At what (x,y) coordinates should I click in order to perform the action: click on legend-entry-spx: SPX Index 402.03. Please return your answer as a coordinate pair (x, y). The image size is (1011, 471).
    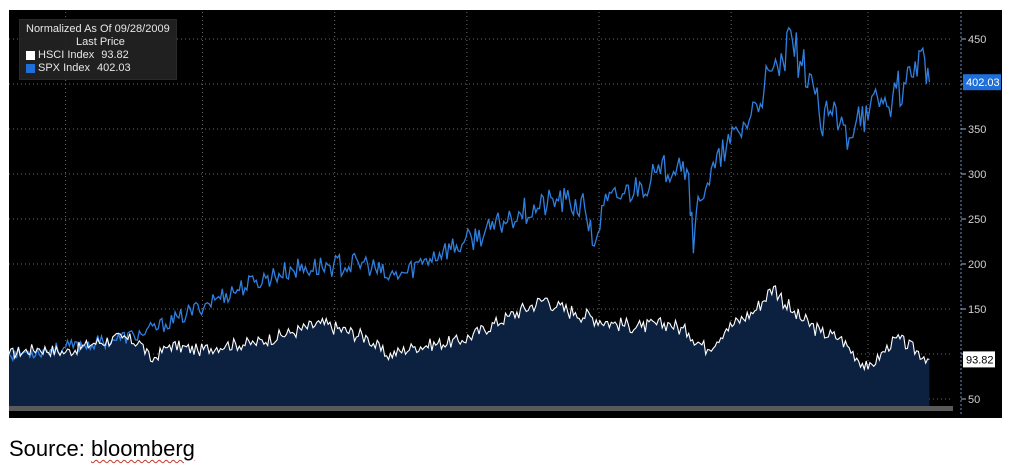
    Looking at the image, I should click on (98, 68).